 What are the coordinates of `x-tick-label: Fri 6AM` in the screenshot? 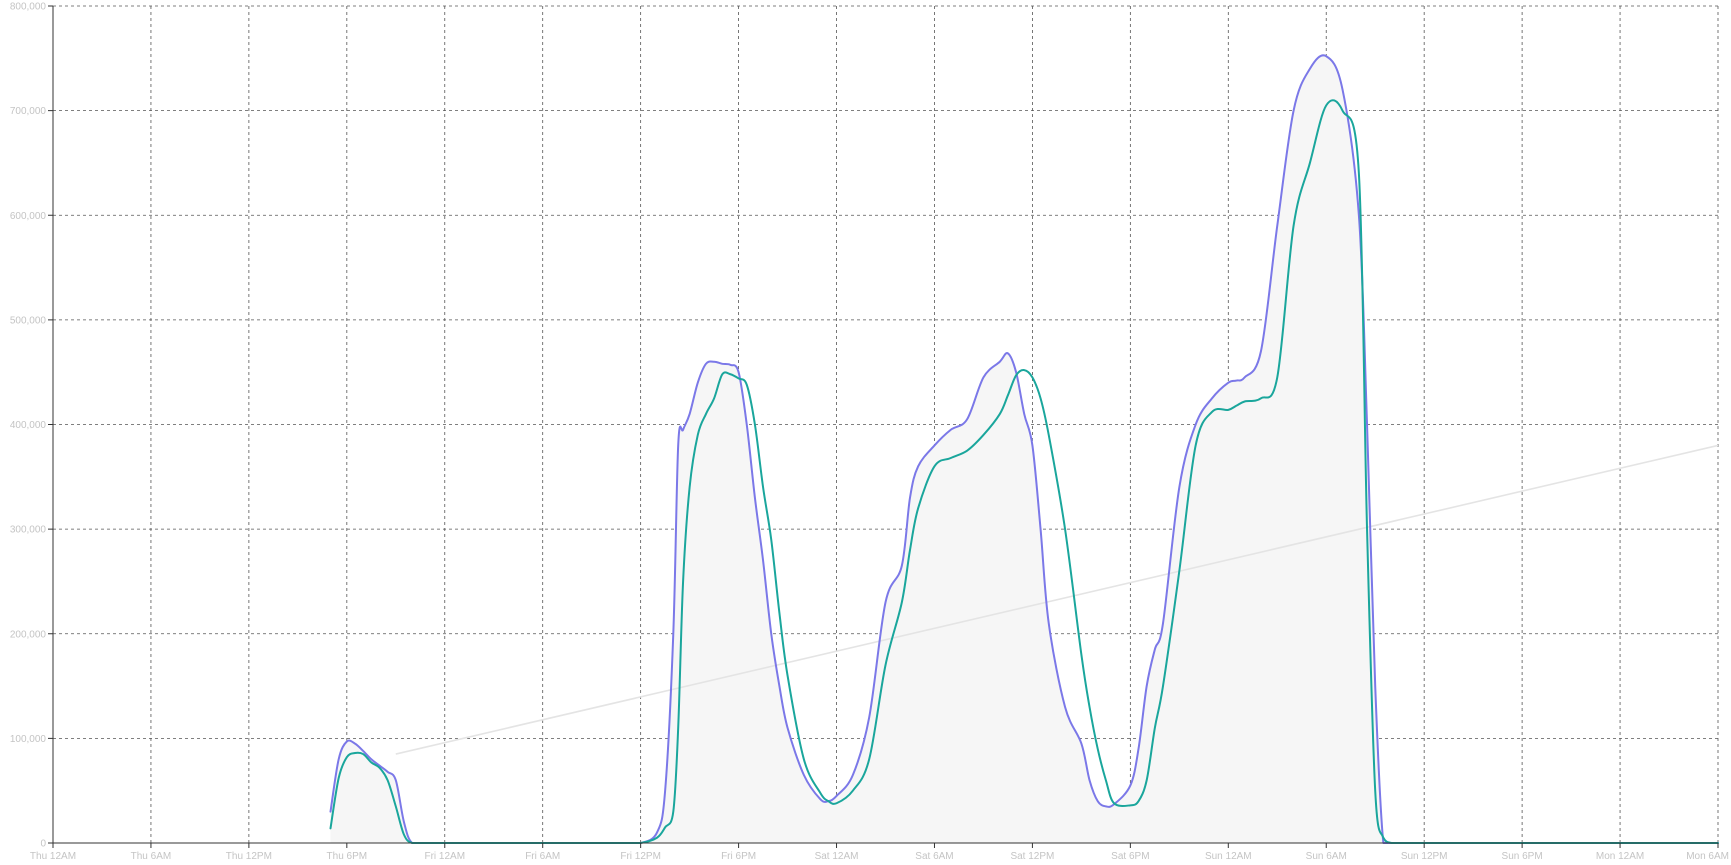 It's located at (542, 856).